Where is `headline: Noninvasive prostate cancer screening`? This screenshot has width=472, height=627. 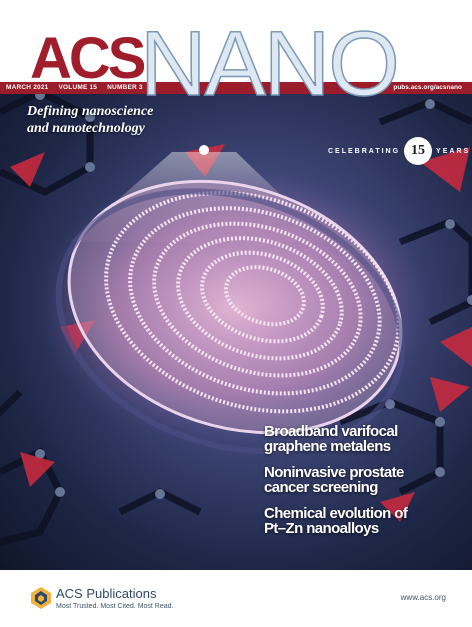
headline: Noninvasive prostate cancer screening is located at coordinates (334, 480).